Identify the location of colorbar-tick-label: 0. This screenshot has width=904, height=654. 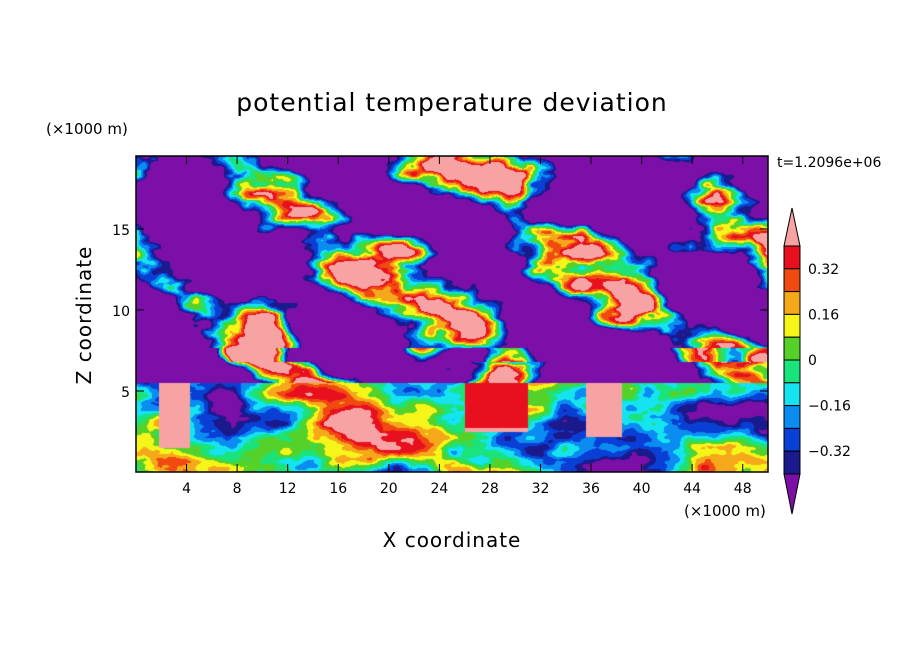
(812, 361).